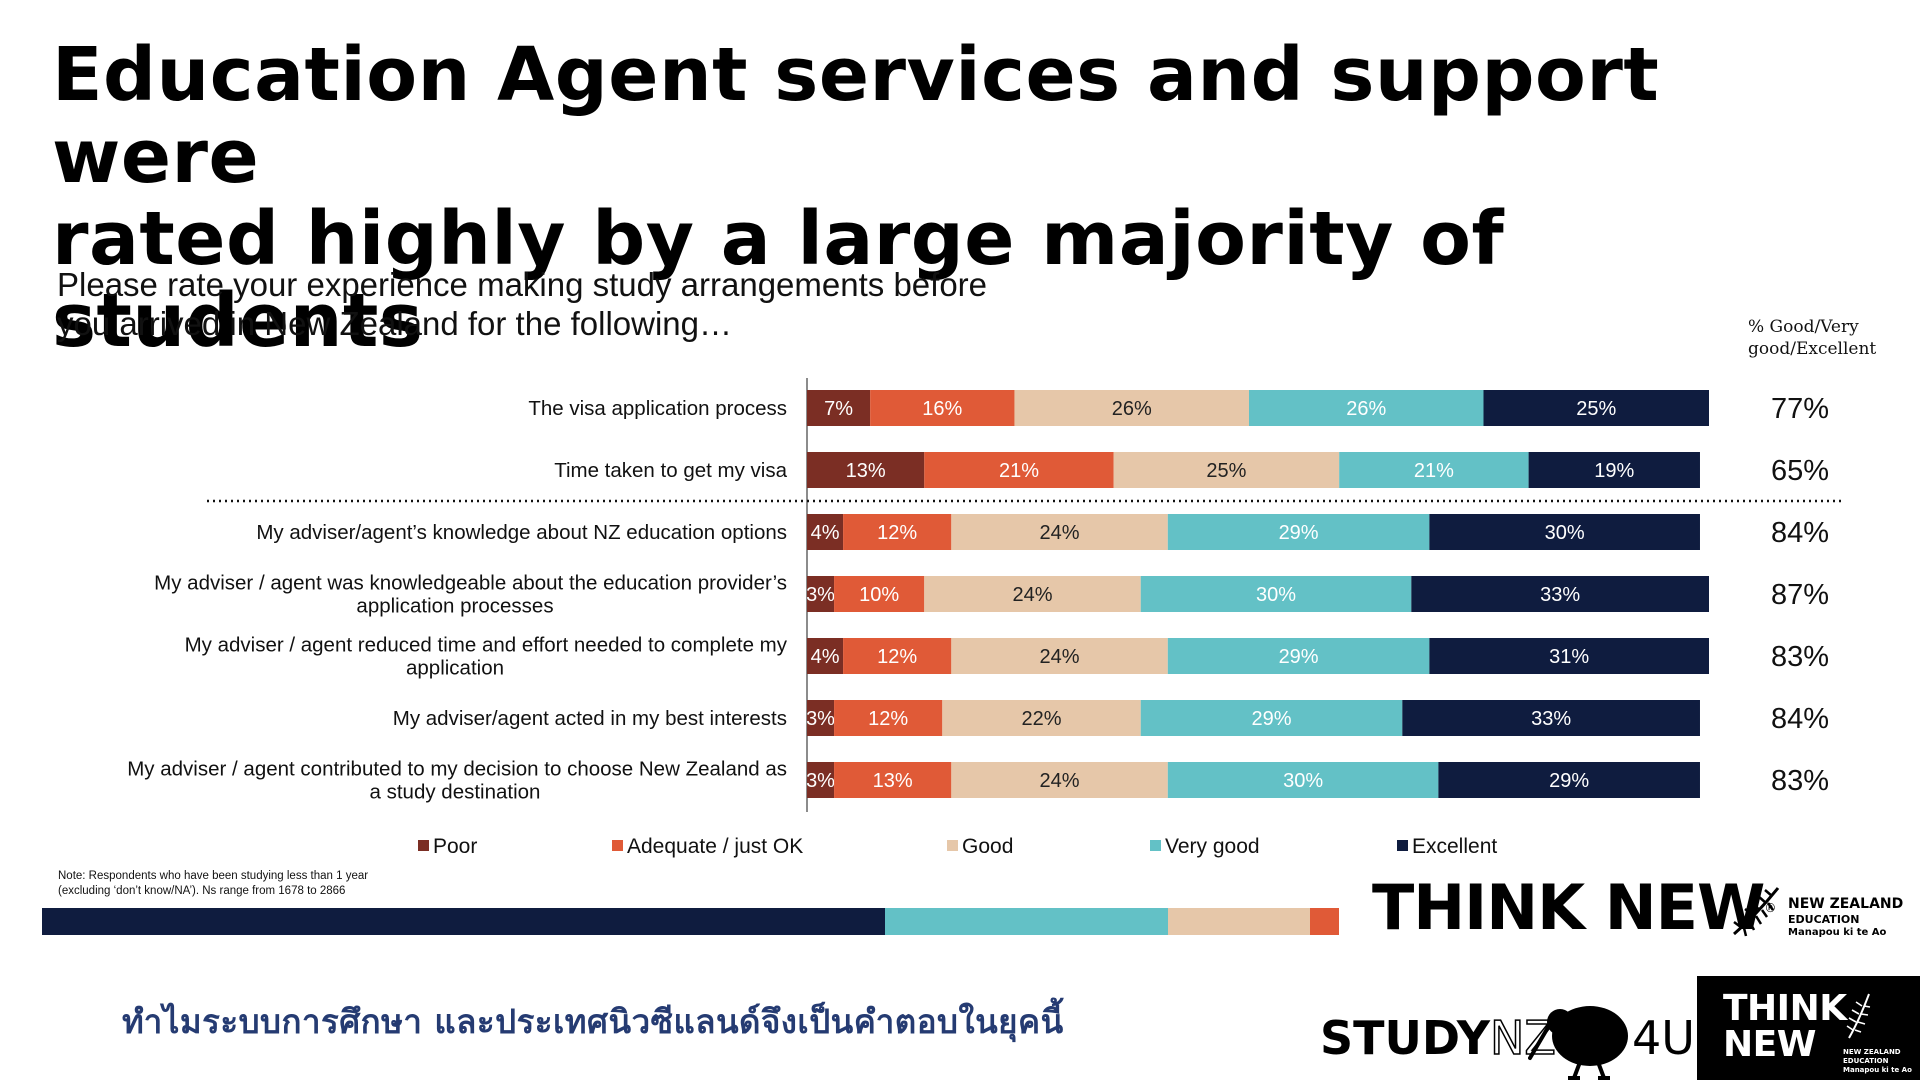  I want to click on think-new-logo: THINK NEW®, so click(1574, 908).